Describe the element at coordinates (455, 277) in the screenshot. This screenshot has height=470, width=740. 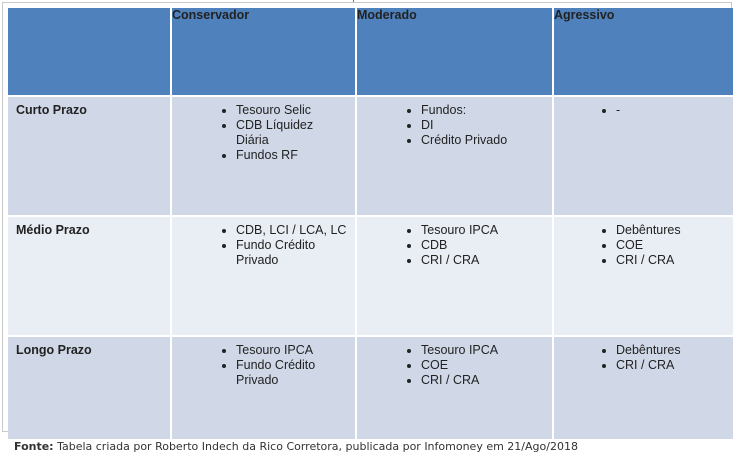
I see `cell-medio-moderado: Tesouro IPCA CDB CRI / CRA` at that location.